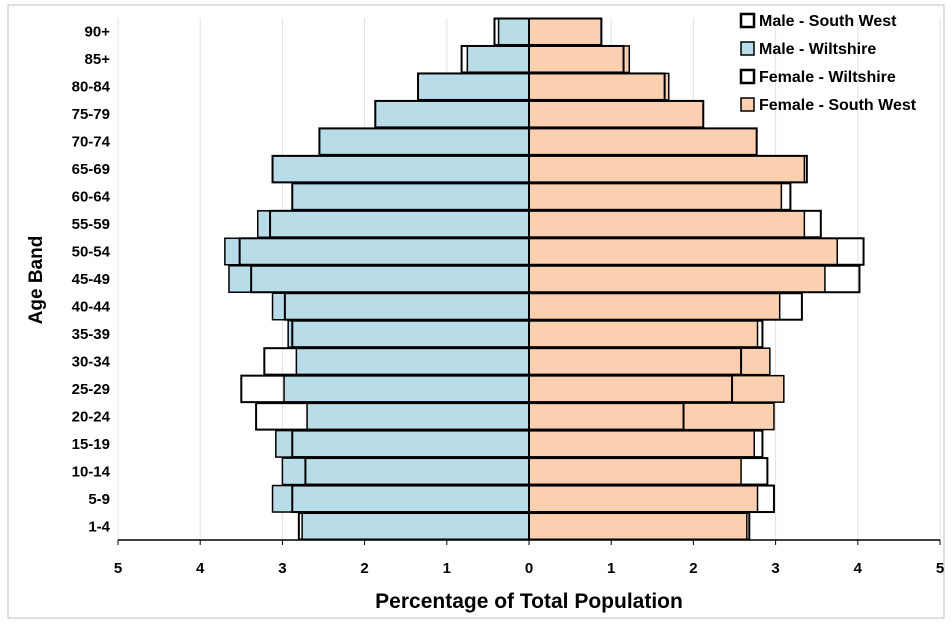  Describe the element at coordinates (36, 280) in the screenshot. I see `y-axis-title: Age Band` at that location.